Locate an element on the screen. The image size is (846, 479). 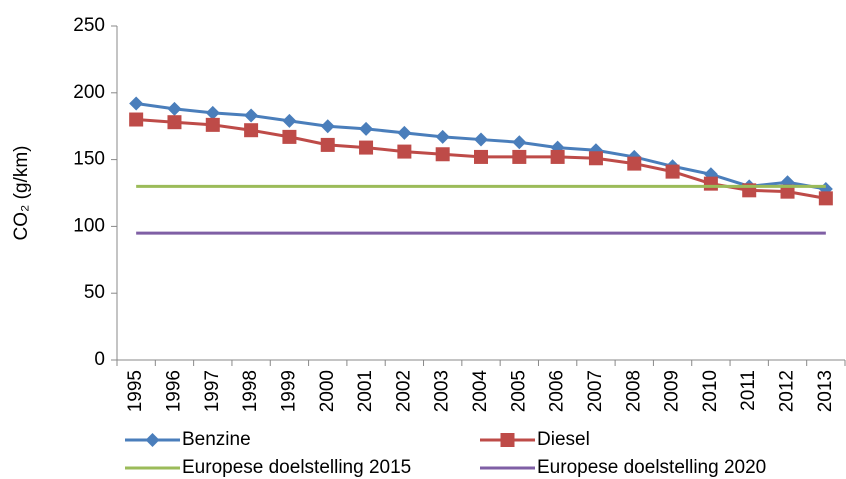
y-tick-label: 200 is located at coordinates (89, 92).